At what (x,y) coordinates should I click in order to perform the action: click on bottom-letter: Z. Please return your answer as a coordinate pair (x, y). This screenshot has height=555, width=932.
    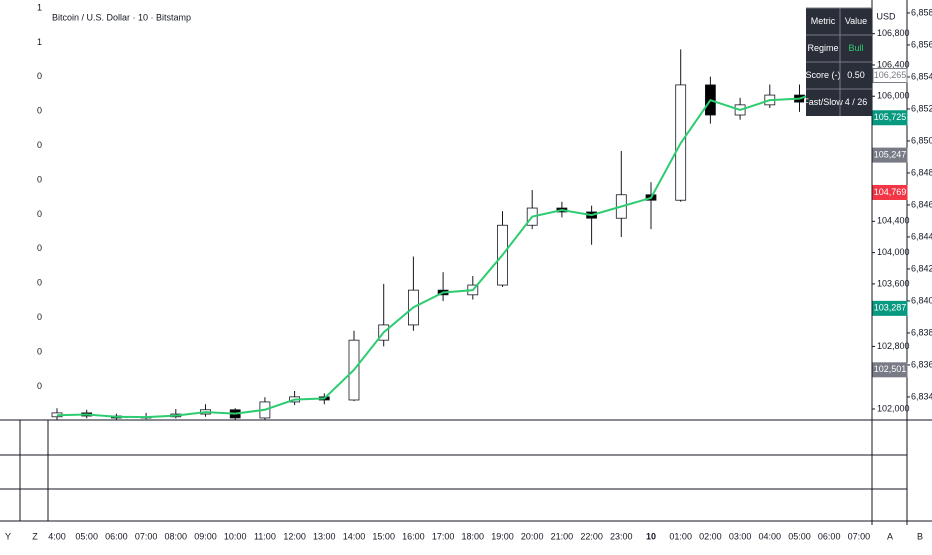
    Looking at the image, I should click on (35, 536).